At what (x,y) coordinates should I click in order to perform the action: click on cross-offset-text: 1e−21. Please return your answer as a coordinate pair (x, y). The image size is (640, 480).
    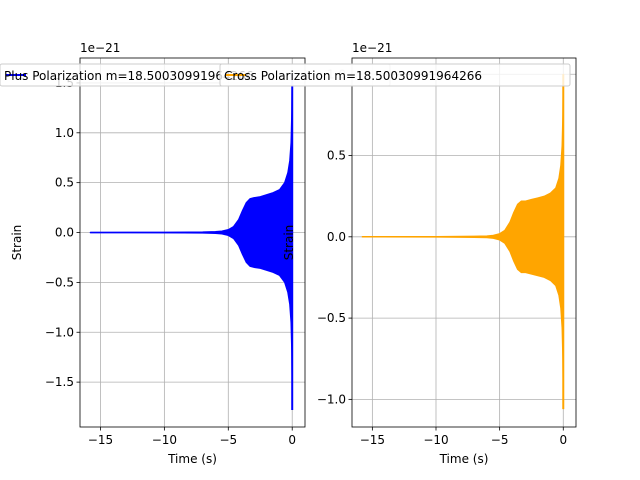
    Looking at the image, I should click on (372, 48).